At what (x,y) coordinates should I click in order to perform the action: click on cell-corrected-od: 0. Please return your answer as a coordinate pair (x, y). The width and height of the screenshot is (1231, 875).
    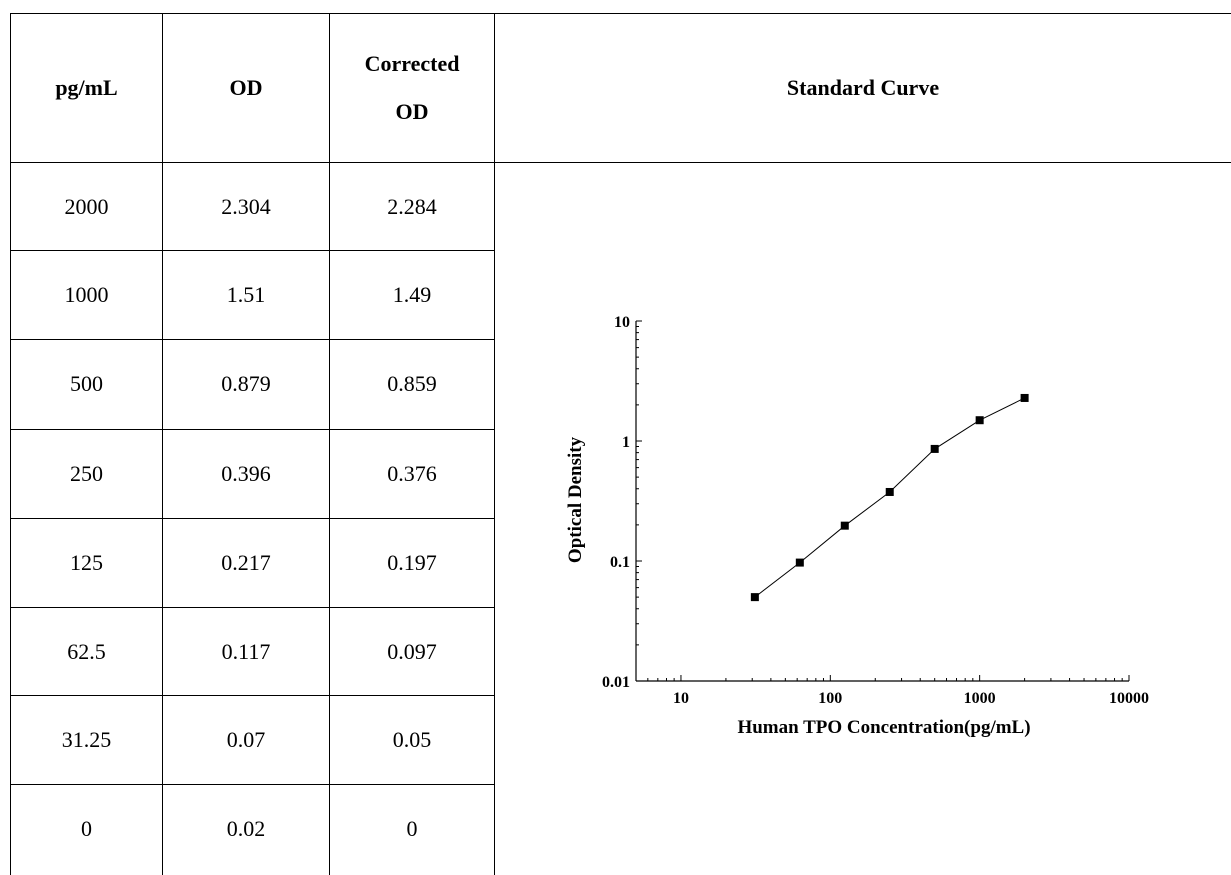
    Looking at the image, I should click on (412, 828).